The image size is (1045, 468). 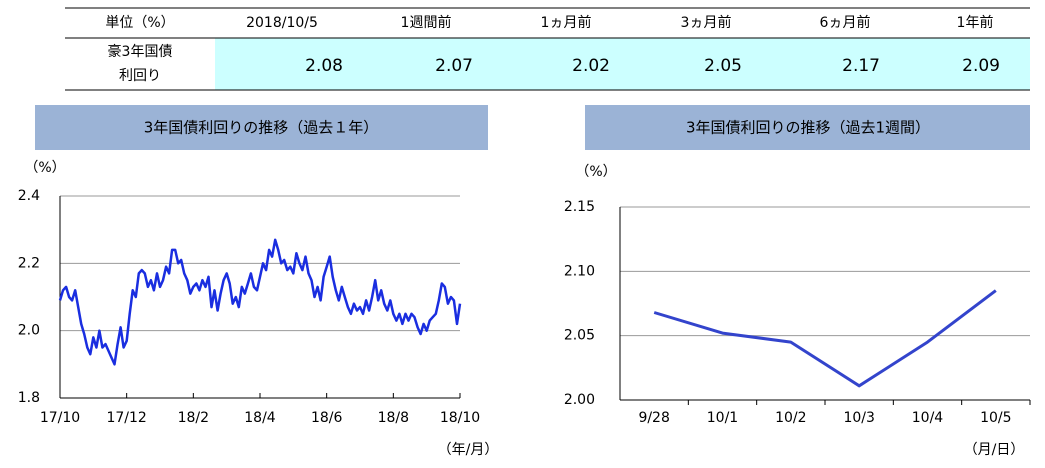 I want to click on row-label: 利回り, so click(x=140, y=76).